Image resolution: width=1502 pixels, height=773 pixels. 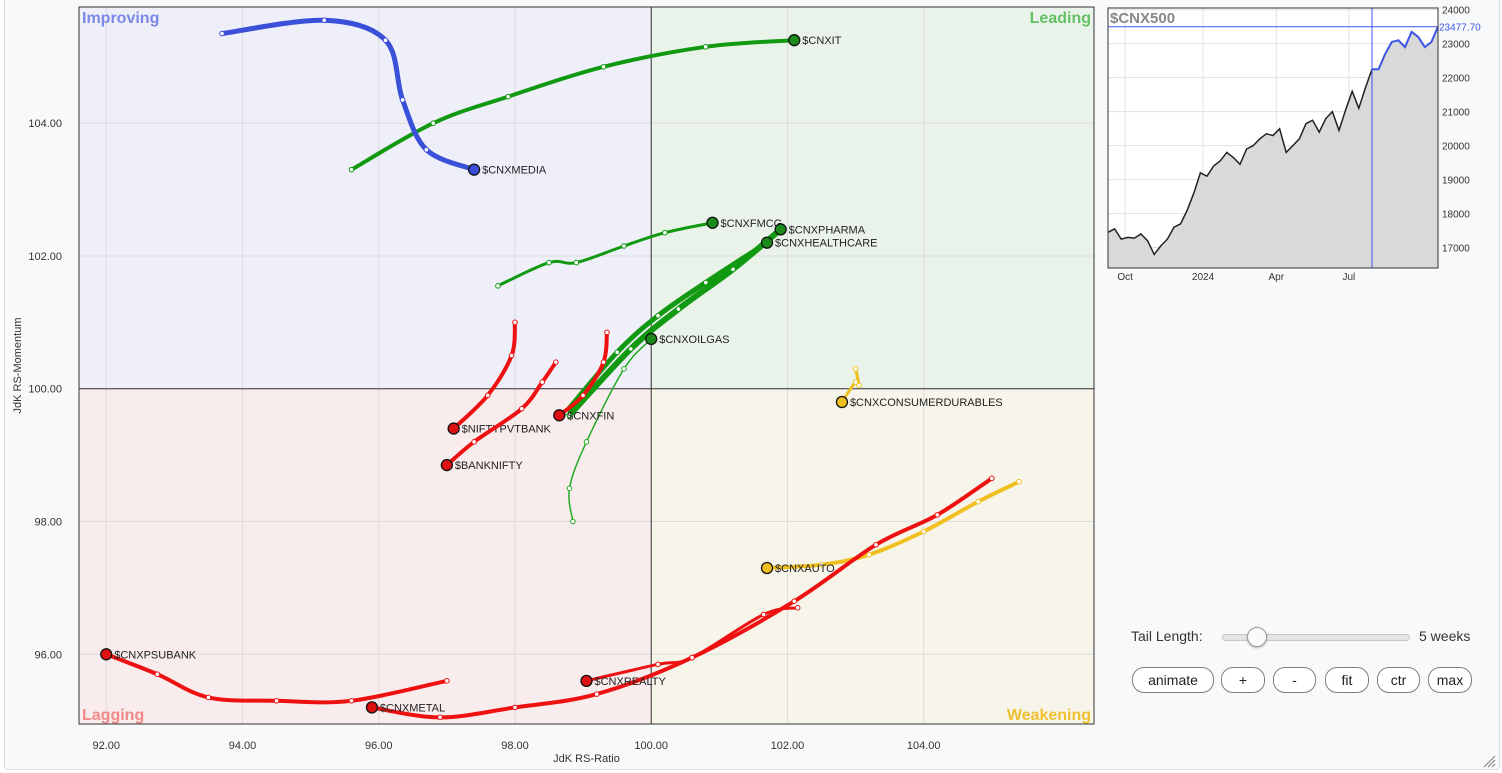 I want to click on mini-tail-line, so click(x=1405, y=48).